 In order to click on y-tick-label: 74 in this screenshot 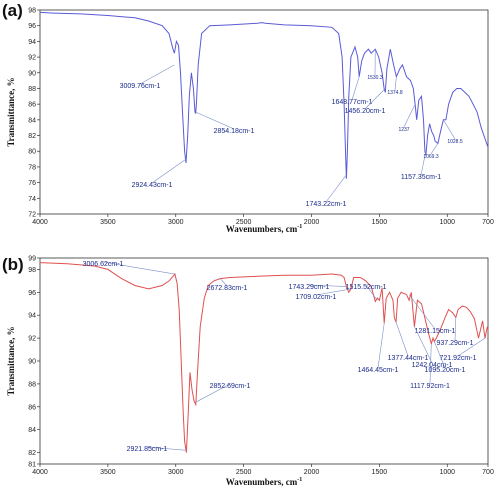, I will do `click(32, 199)`.